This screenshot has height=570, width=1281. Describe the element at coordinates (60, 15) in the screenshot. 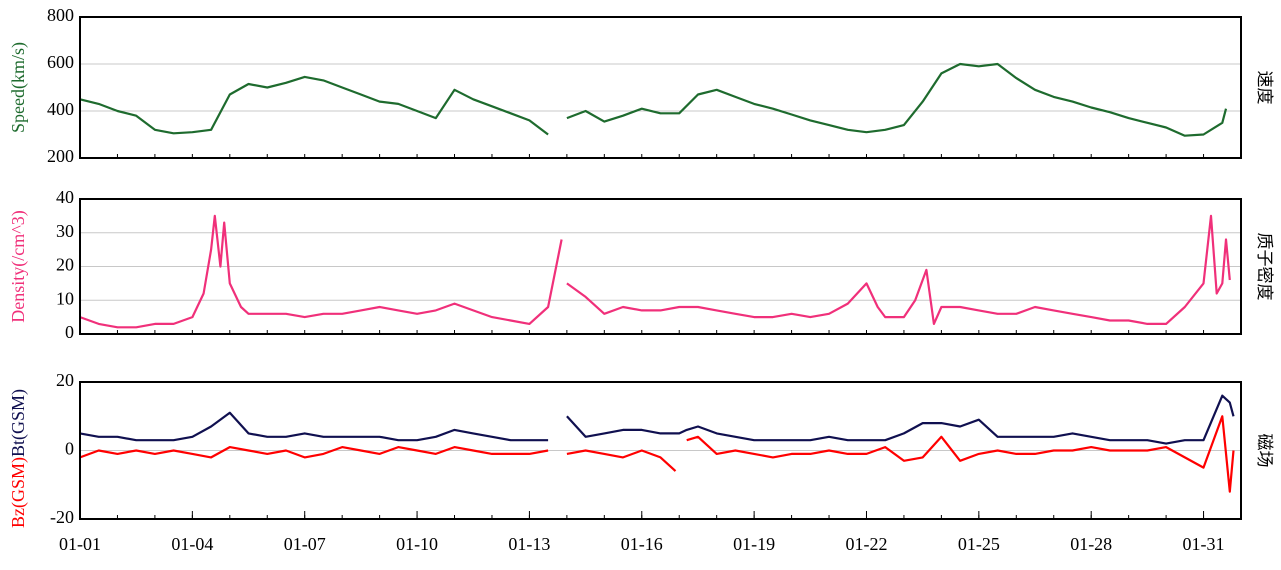

I see `y-tick-label: 800` at that location.